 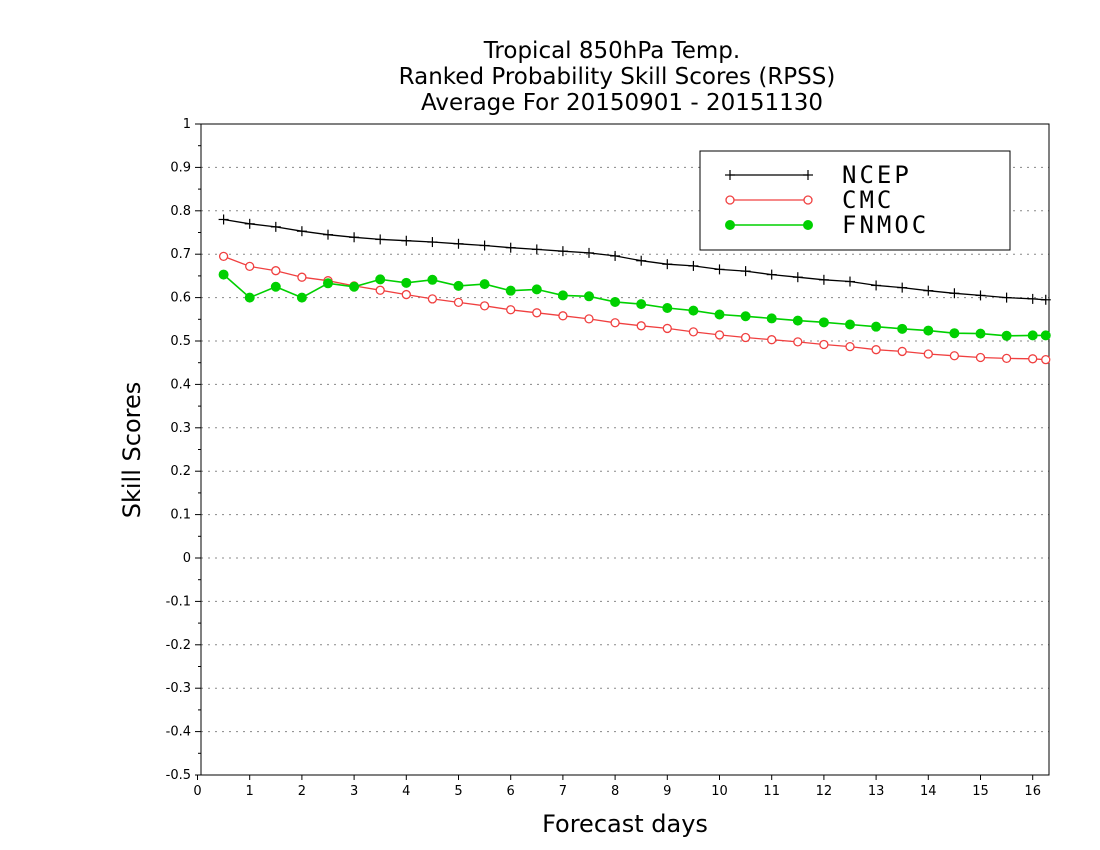 What do you see at coordinates (458, 791) in the screenshot?
I see `x-tick-label: 5` at bounding box center [458, 791].